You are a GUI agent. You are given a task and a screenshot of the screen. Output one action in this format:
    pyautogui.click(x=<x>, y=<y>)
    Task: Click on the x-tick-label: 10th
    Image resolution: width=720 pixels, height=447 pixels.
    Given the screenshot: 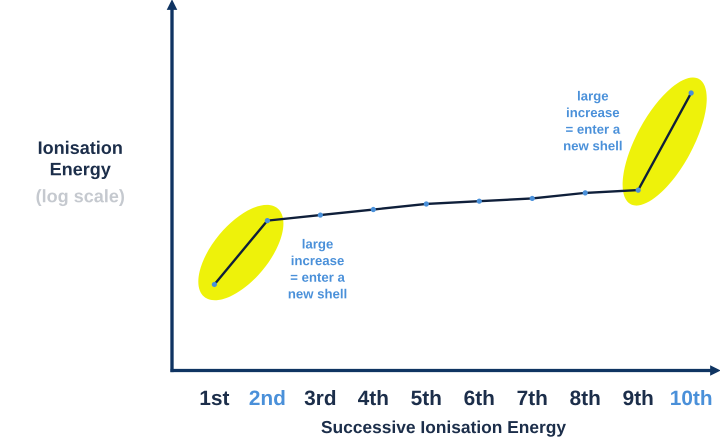 What is the action you would take?
    pyautogui.click(x=691, y=398)
    